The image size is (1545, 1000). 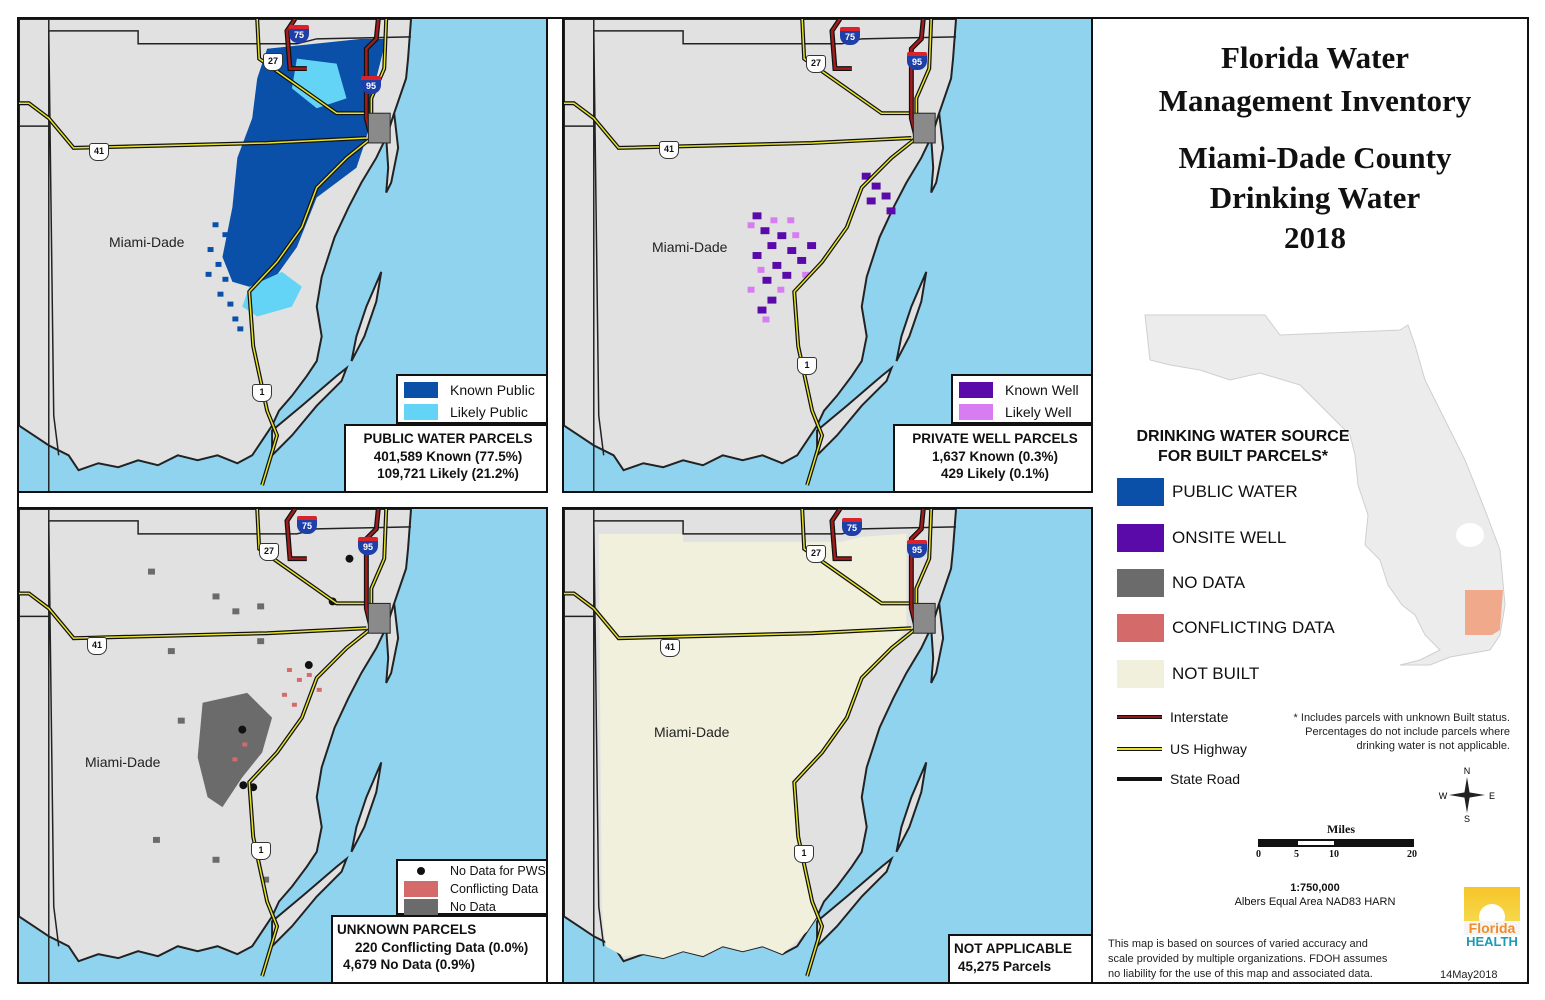 What do you see at coordinates (1022, 390) in the screenshot?
I see `legend-item-known-well: Known Well` at bounding box center [1022, 390].